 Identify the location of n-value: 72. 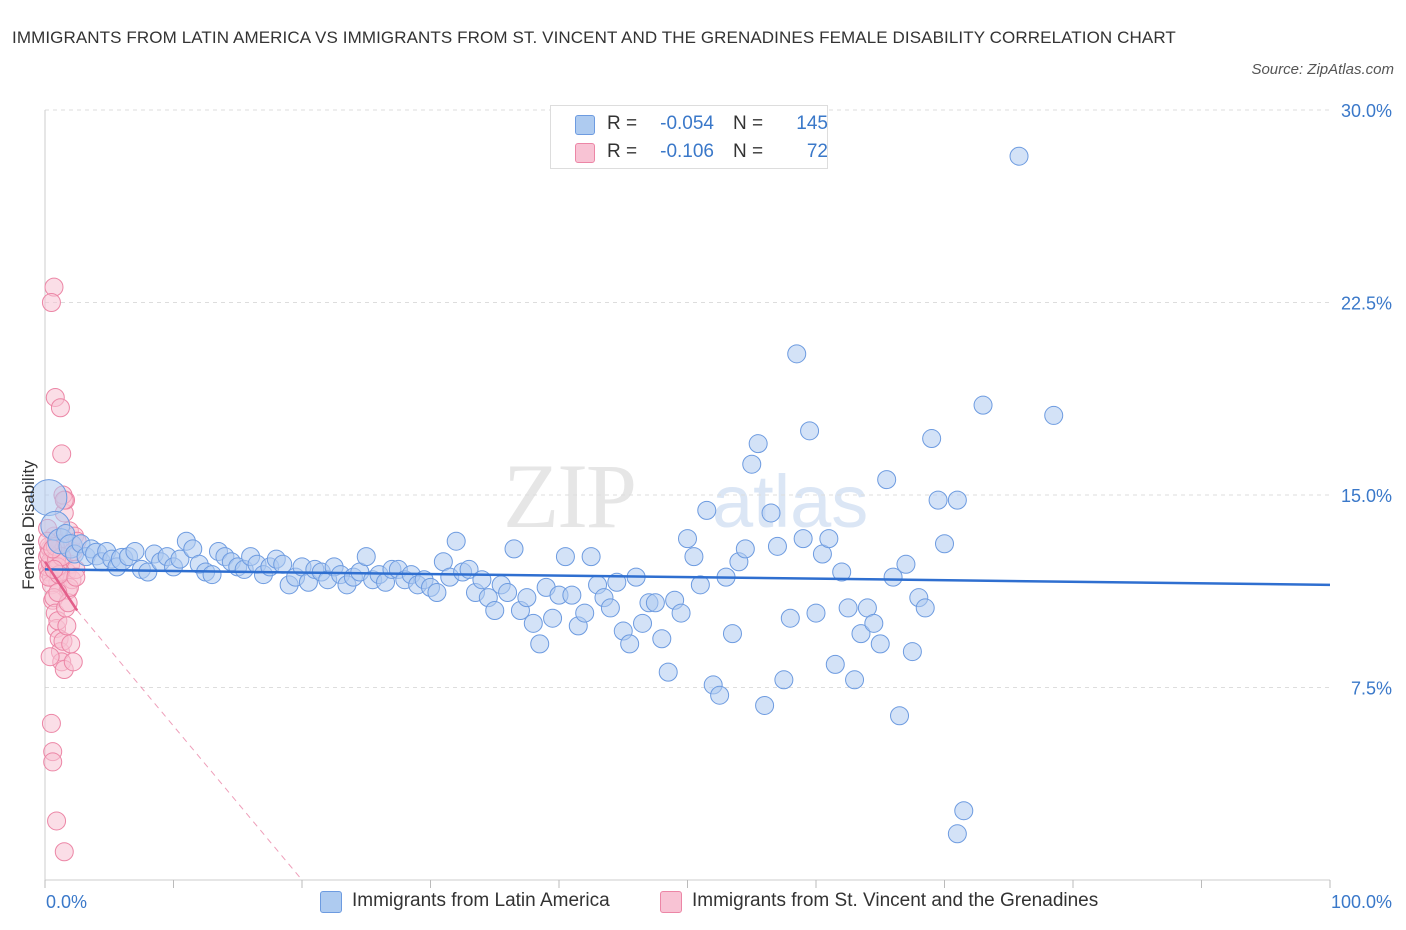
(817, 151).